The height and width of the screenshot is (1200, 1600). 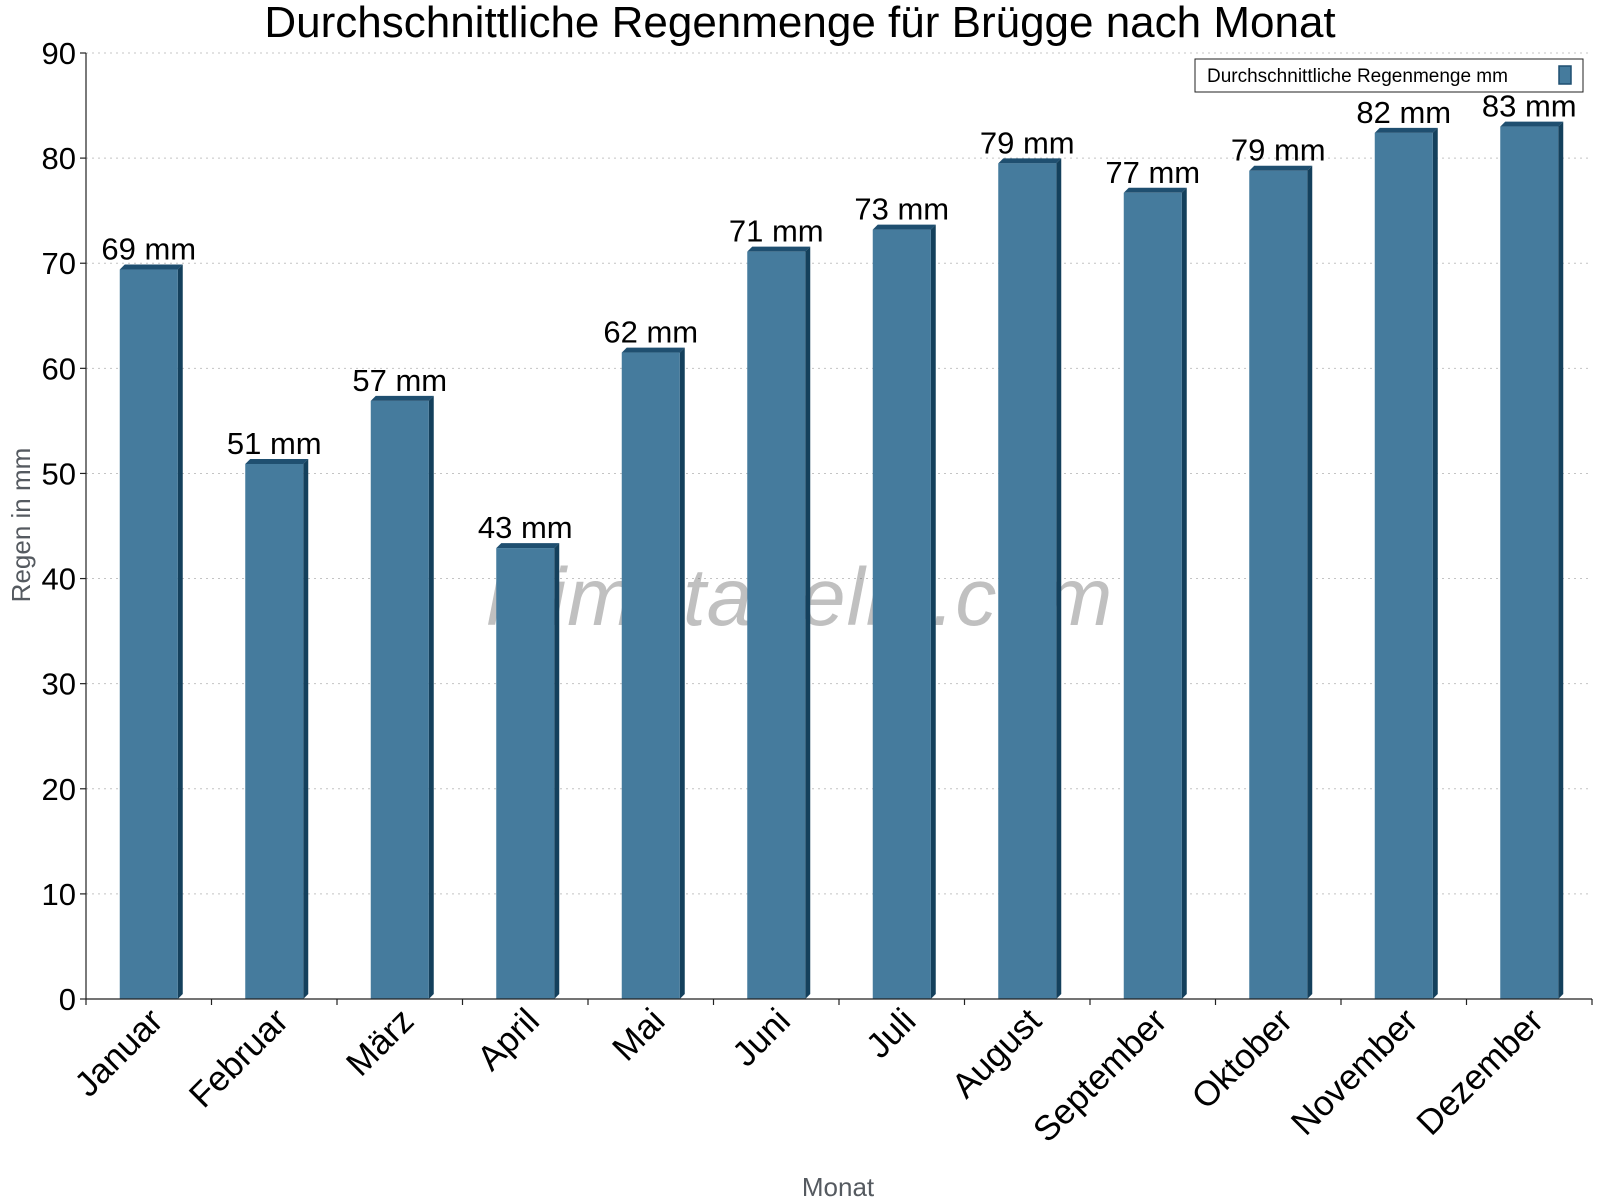 I want to click on y-tick-label: 20, so click(x=59, y=789).